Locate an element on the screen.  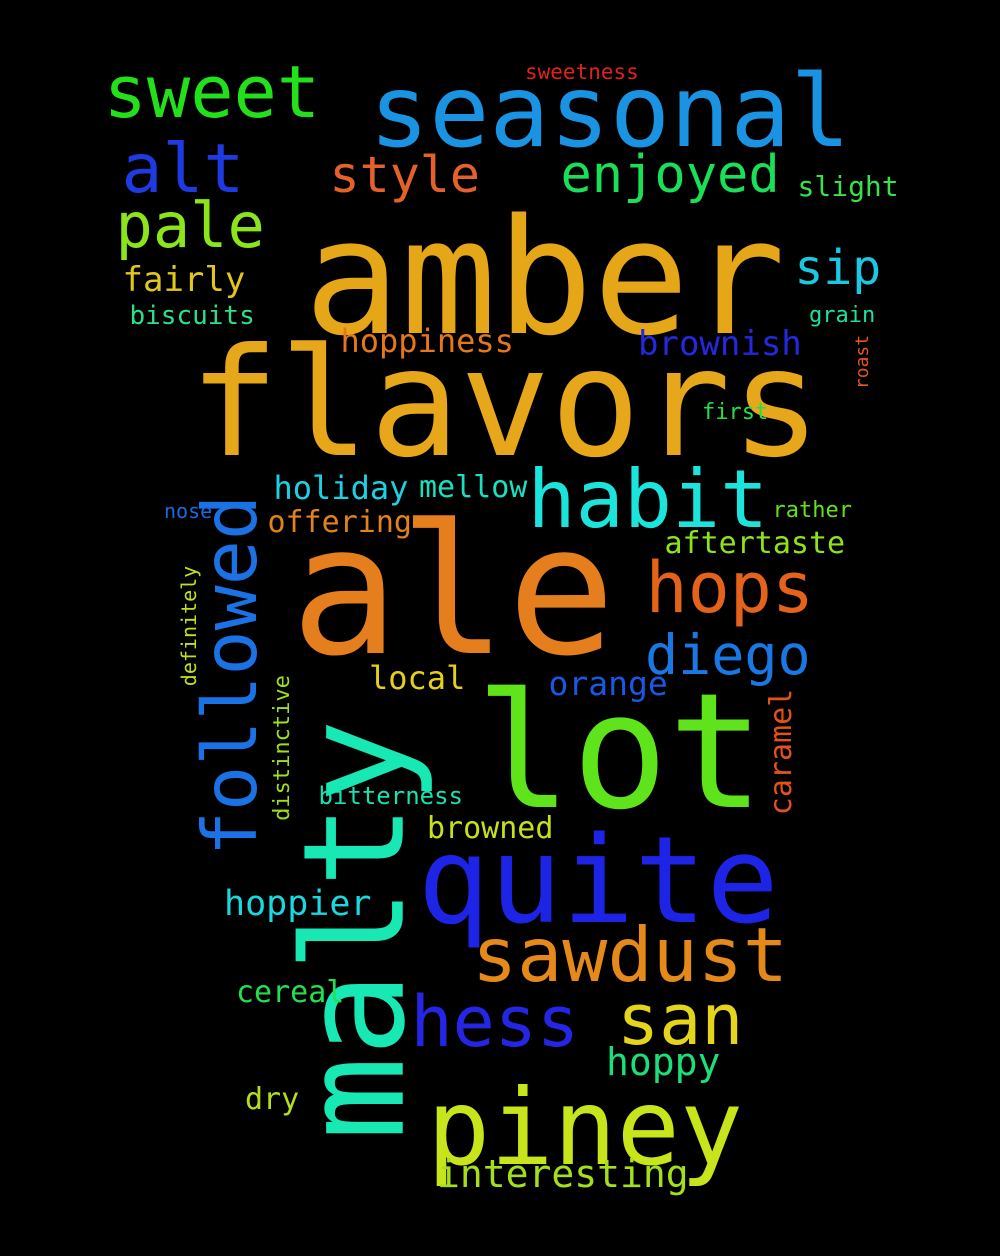
word-definitely: definitely is located at coordinates (189, 626).